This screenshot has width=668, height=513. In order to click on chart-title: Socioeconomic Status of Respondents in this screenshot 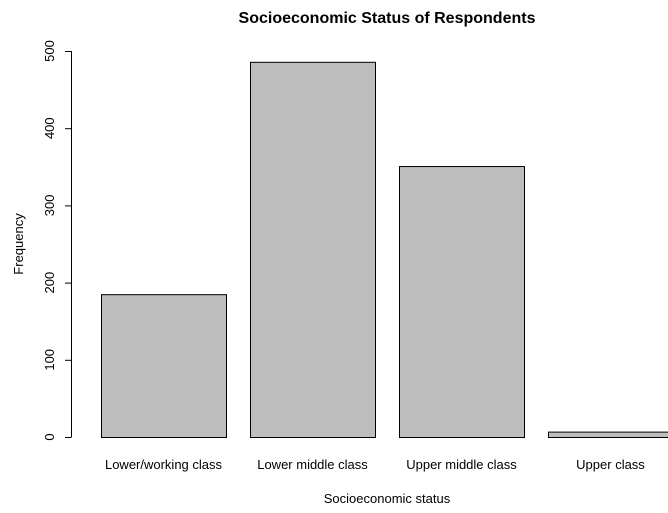, I will do `click(387, 18)`.